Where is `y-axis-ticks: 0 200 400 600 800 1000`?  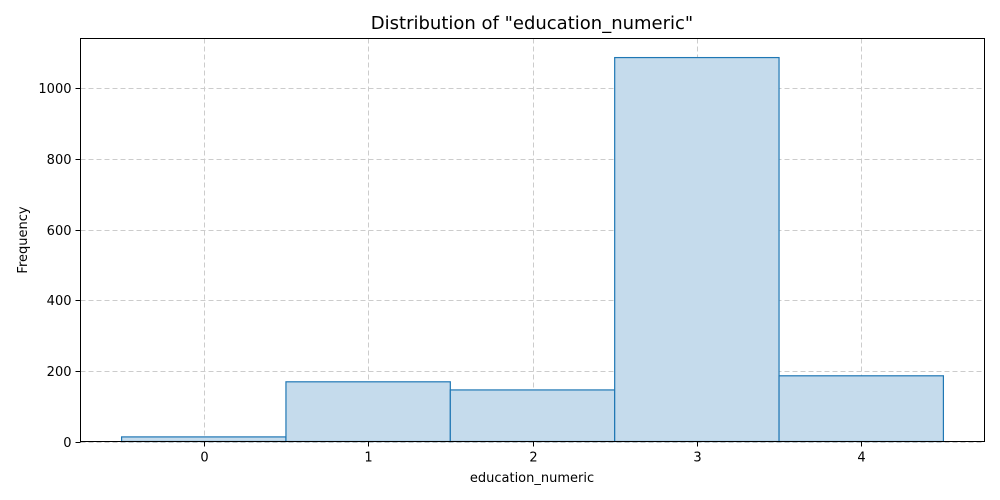 y-axis-ticks: 0 200 400 600 800 1000 is located at coordinates (59, 266).